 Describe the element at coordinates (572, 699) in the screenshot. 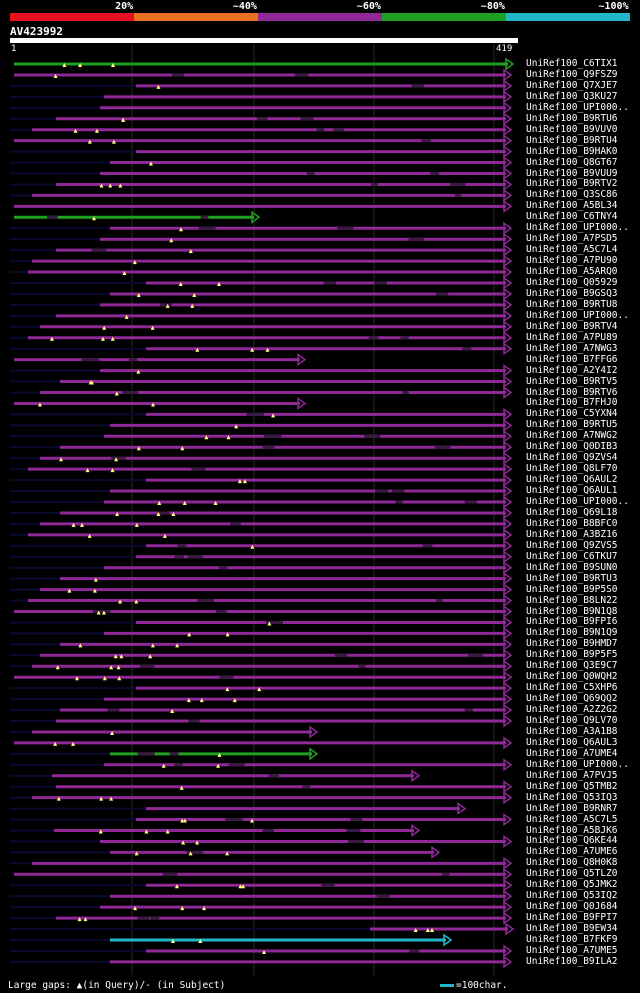

I see `hit-label: UniRef100_Q69QQ2` at that location.